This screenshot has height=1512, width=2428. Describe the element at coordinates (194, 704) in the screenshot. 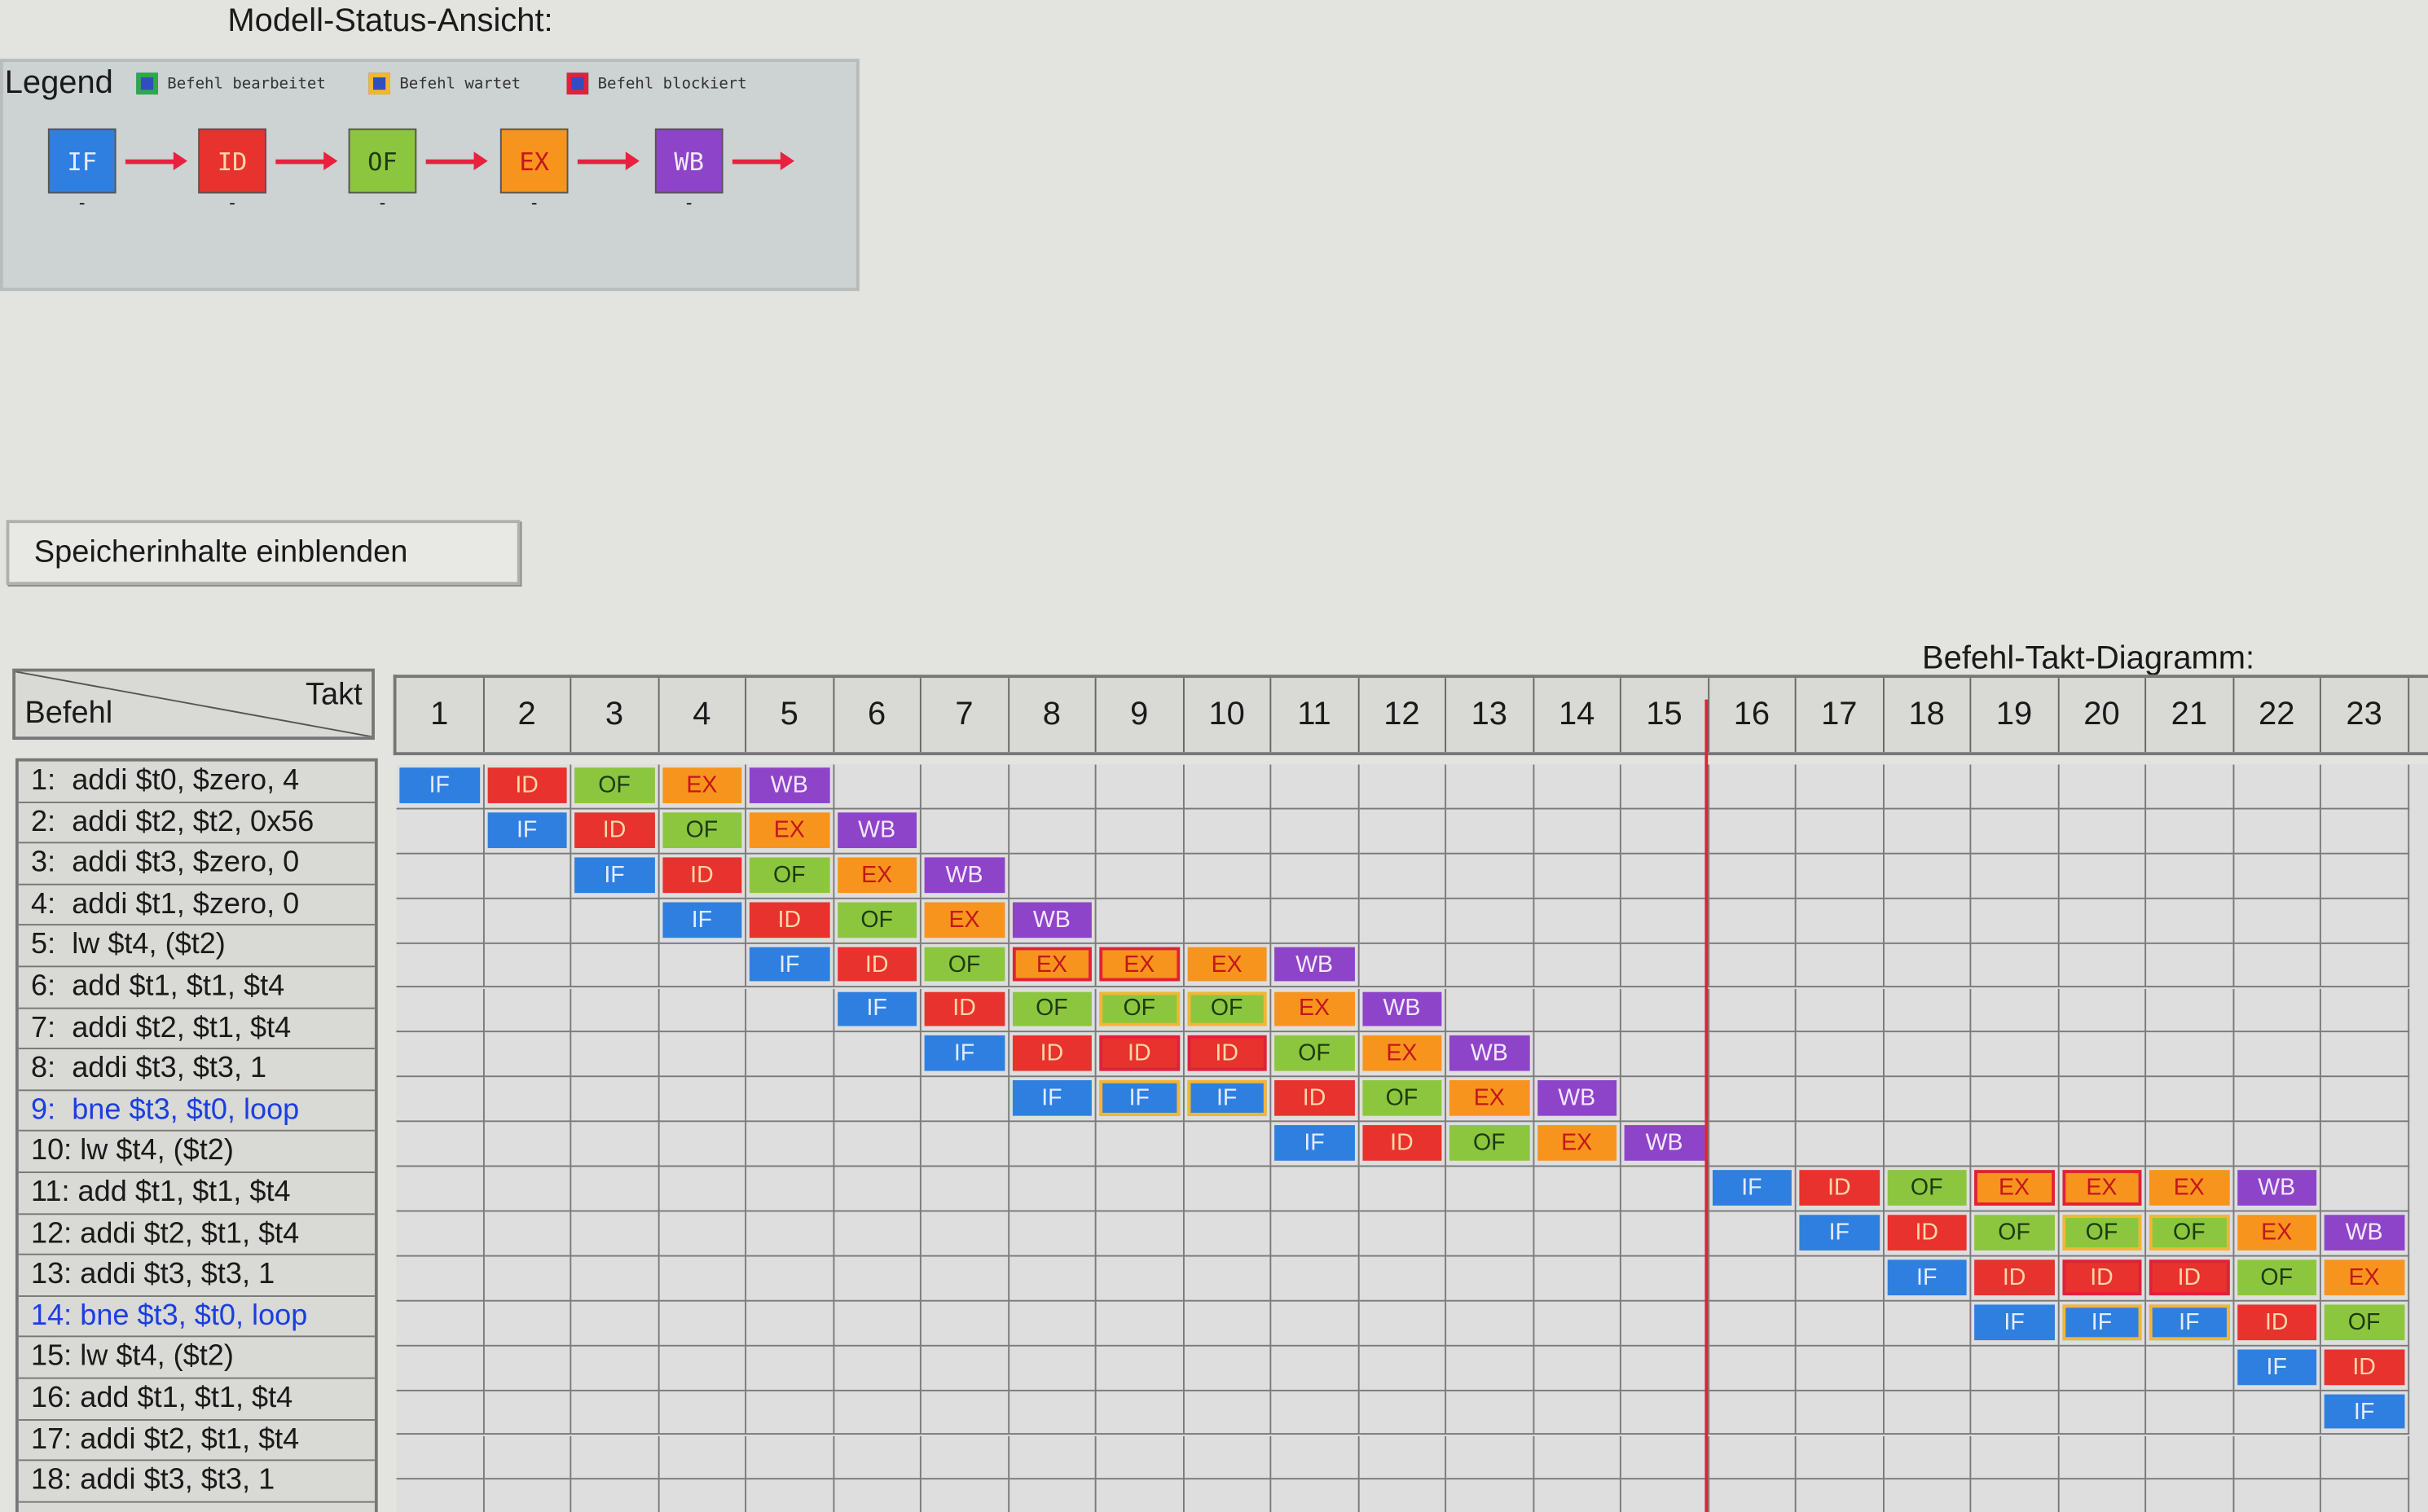

I see `corner-header: Befehl Takt` at that location.